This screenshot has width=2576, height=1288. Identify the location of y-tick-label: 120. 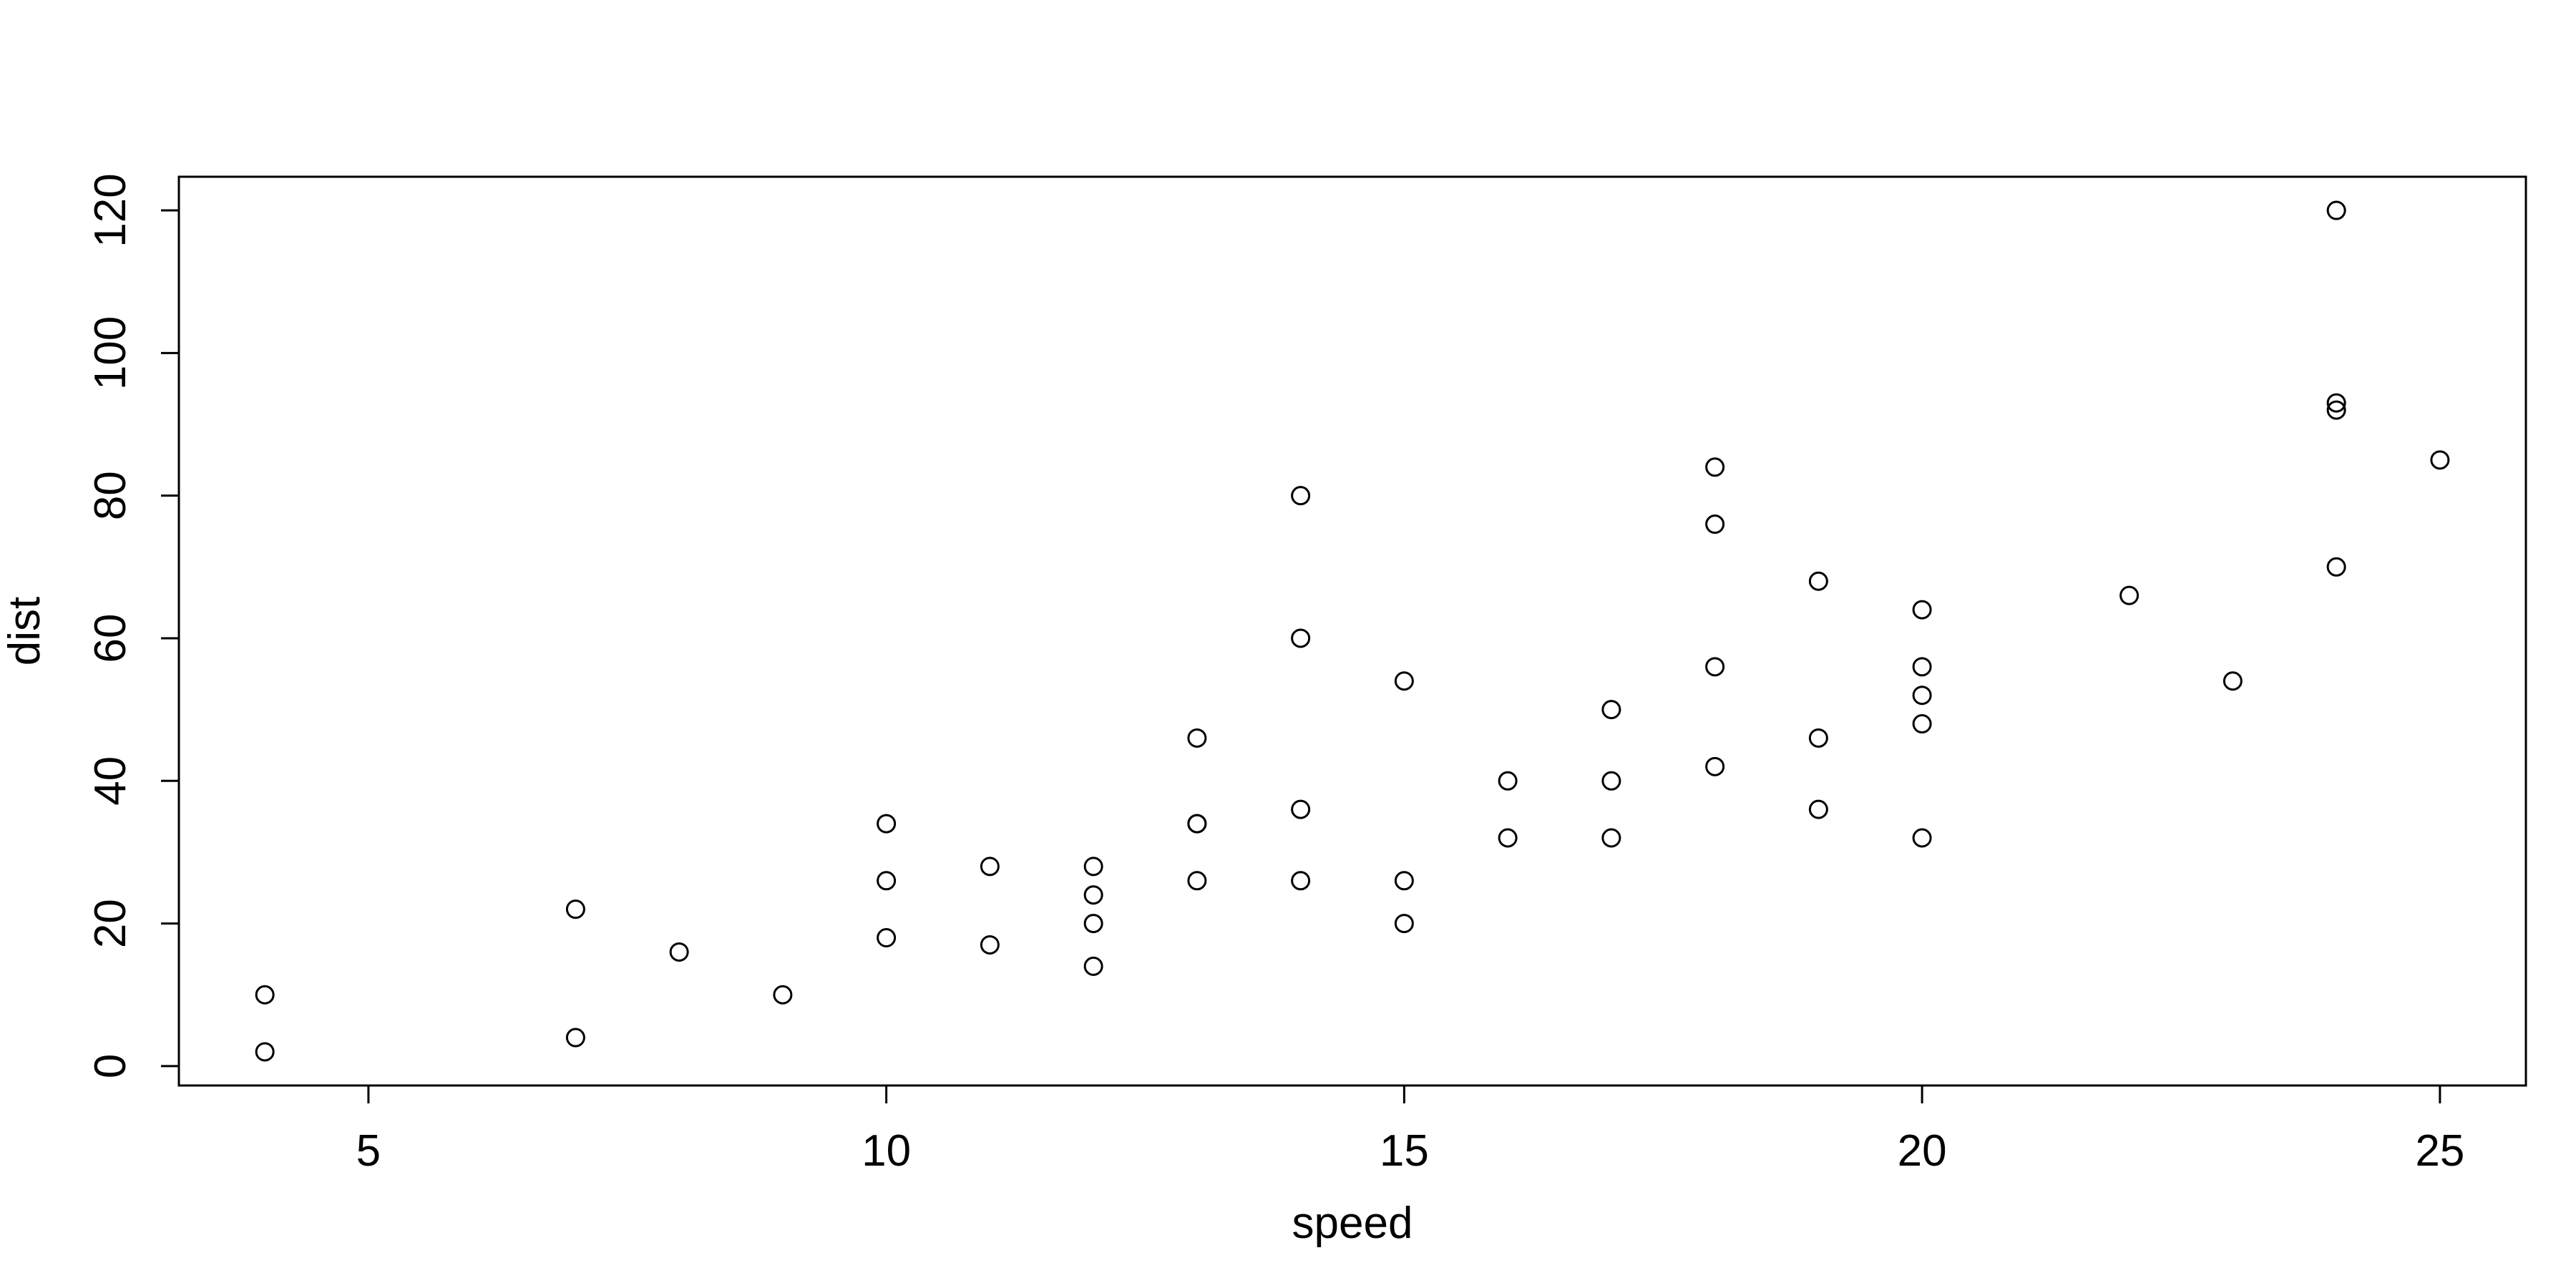
(110, 210).